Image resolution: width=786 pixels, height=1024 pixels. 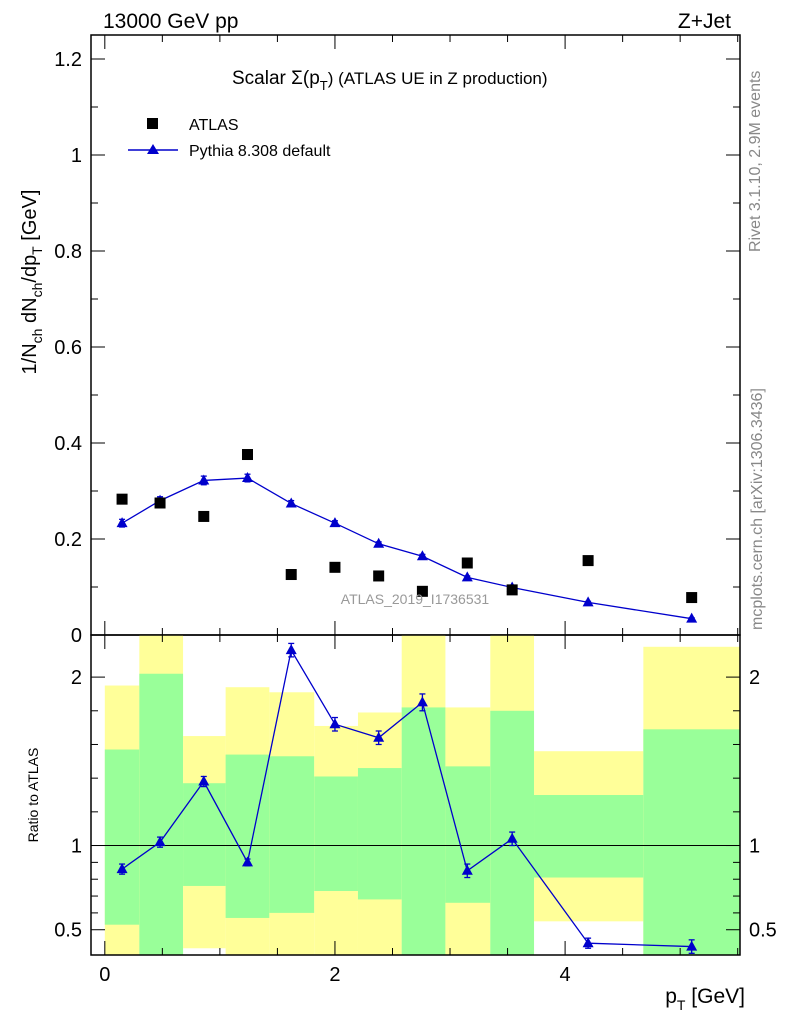 What do you see at coordinates (76, 847) in the screenshot?
I see `ratio-ytick-label-left: 1` at bounding box center [76, 847].